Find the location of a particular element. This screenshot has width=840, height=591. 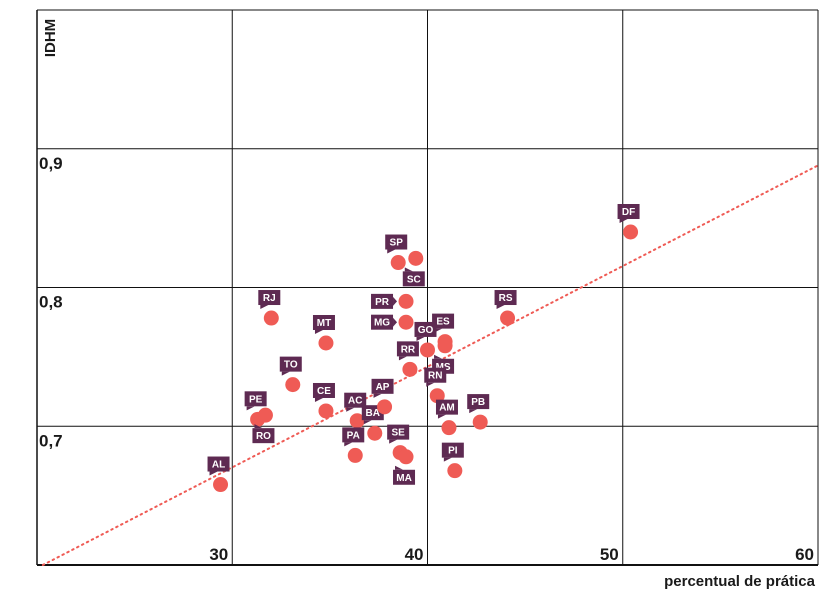

state-label-ac: AC is located at coordinates (355, 402).